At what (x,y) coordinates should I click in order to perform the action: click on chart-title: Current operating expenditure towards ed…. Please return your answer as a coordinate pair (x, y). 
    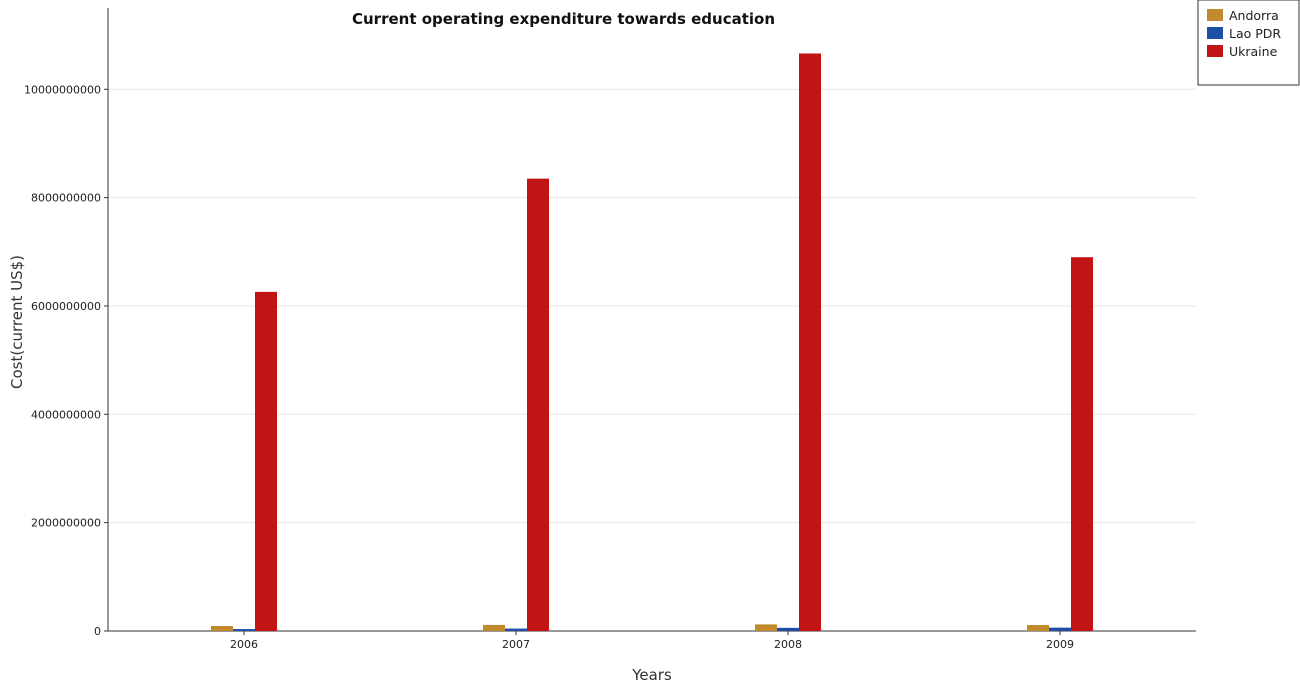
    Looking at the image, I should click on (563, 19).